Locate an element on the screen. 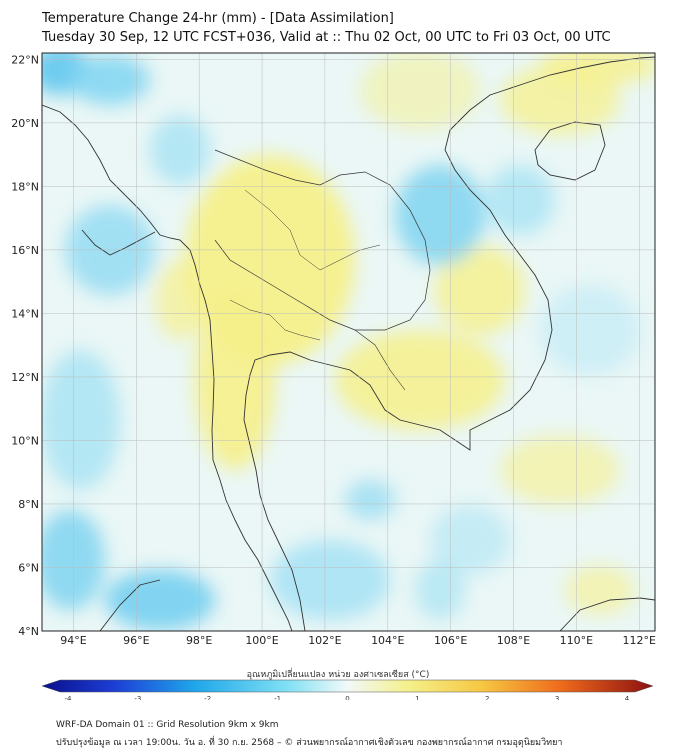 The width and height of the screenshot is (676, 756). colorbar-tick-label: 0 is located at coordinates (347, 697).